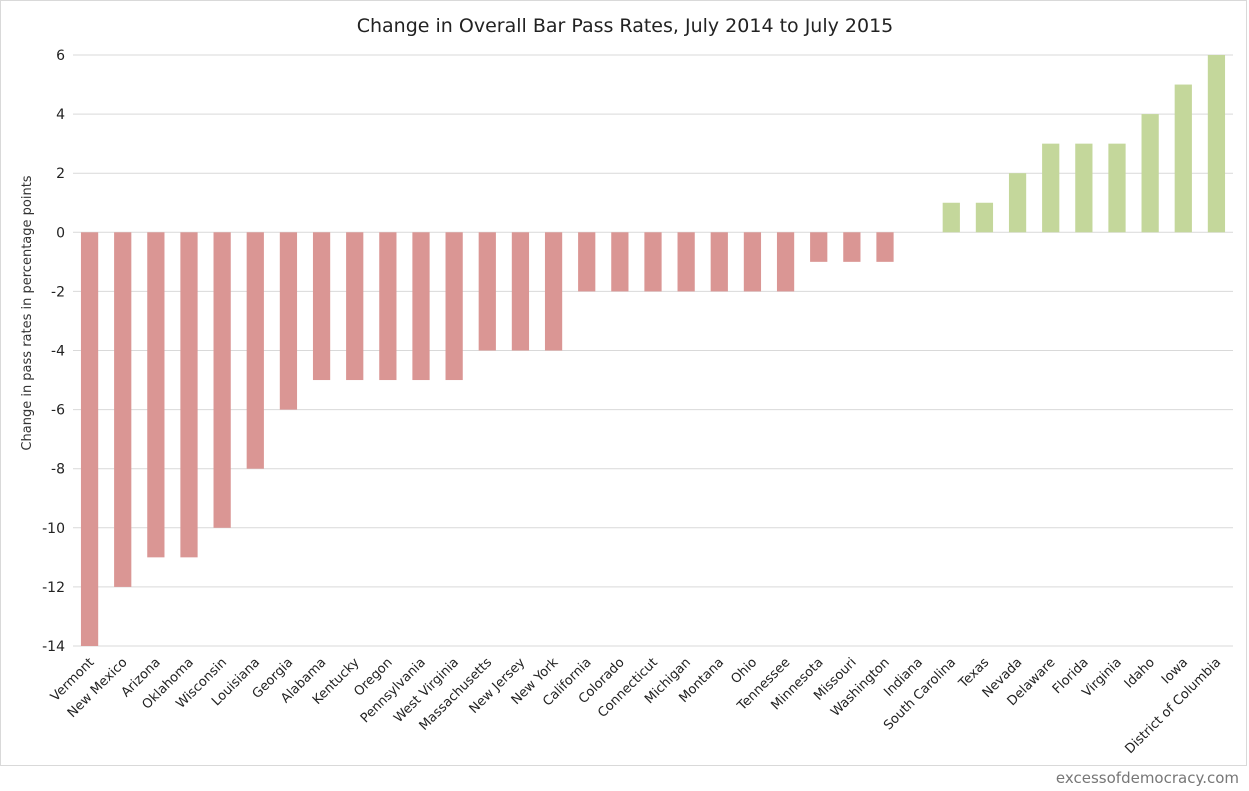 The height and width of the screenshot is (791, 1249). Describe the element at coordinates (255, 350) in the screenshot. I see `bar-louisiana` at that location.